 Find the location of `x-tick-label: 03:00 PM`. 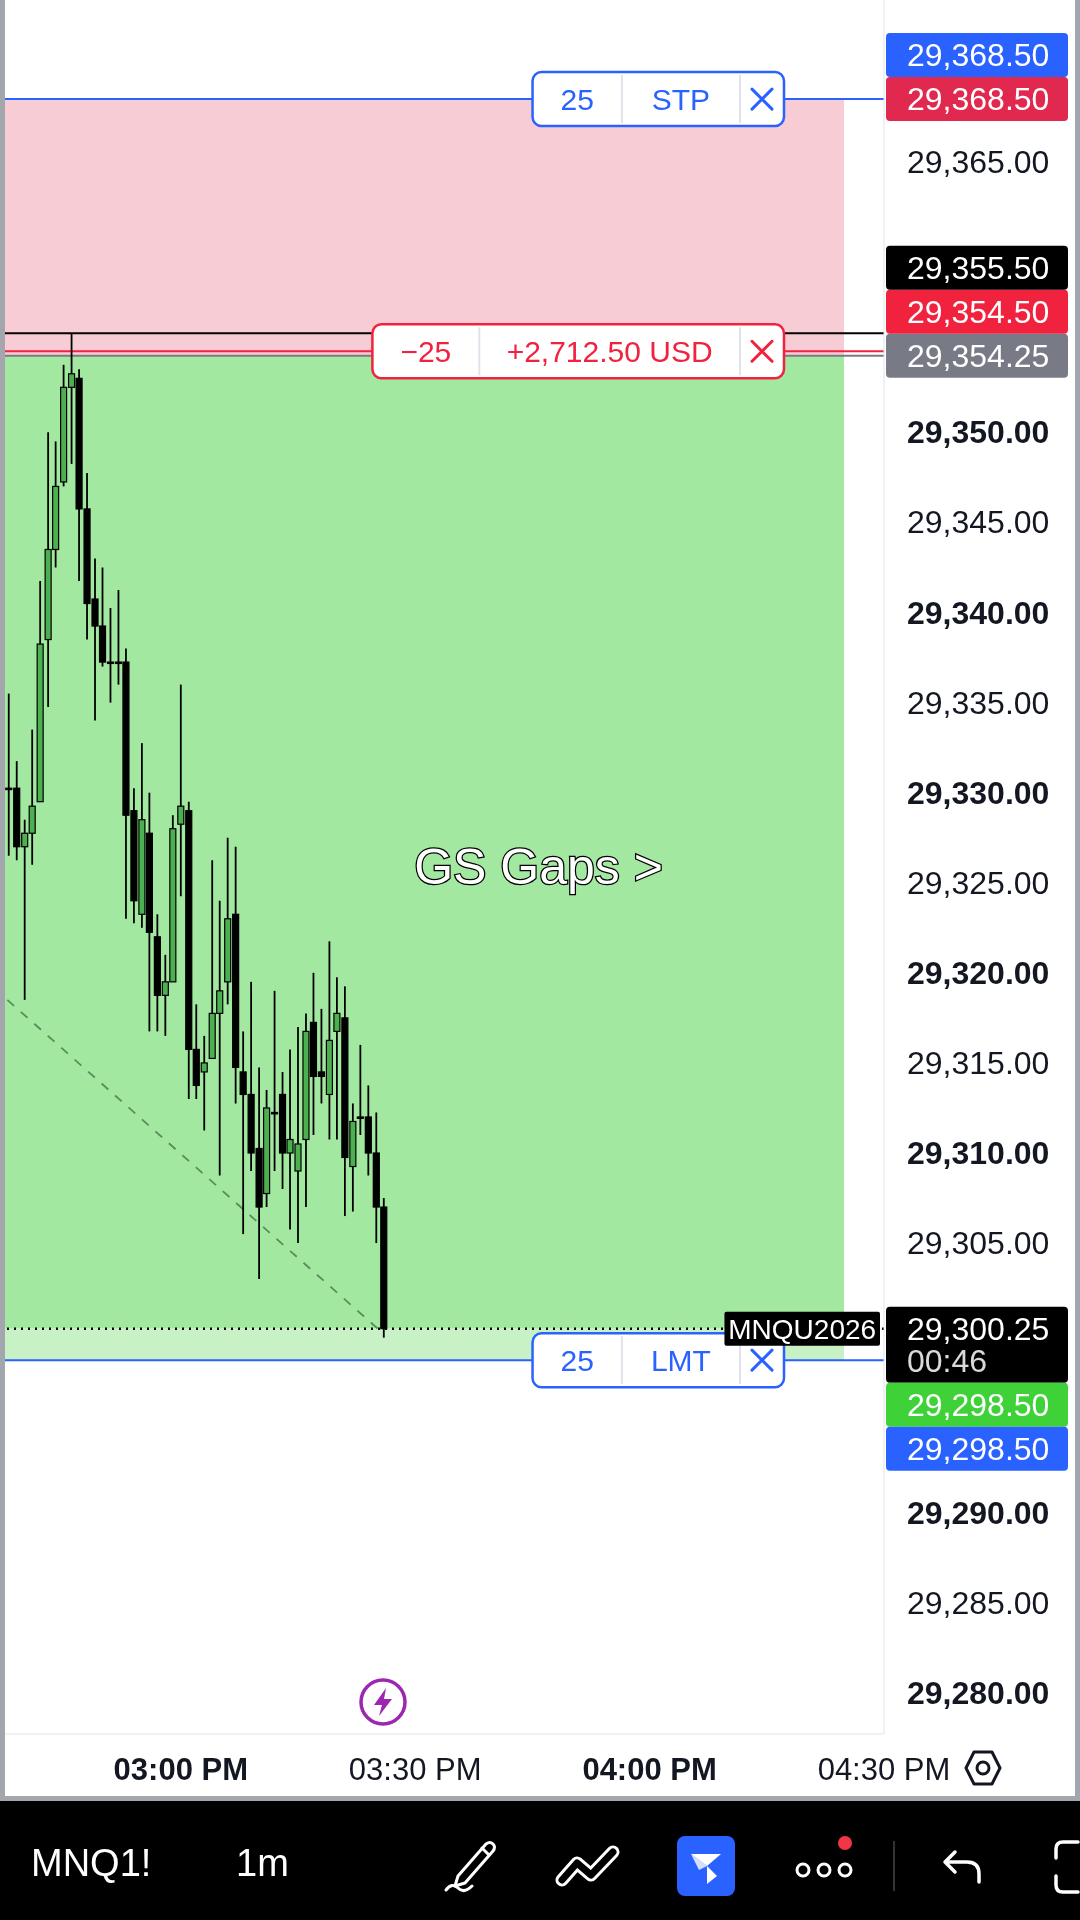

x-tick-label: 03:00 PM is located at coordinates (180, 1769).